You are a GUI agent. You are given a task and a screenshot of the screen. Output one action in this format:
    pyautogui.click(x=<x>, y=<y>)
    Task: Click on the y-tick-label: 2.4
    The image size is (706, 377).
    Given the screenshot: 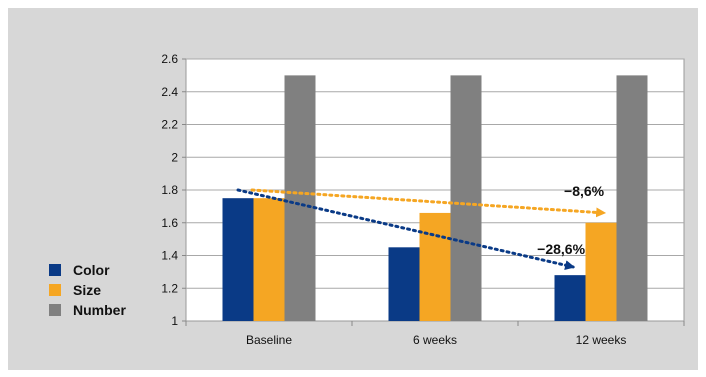 What is the action you would take?
    pyautogui.click(x=169, y=92)
    